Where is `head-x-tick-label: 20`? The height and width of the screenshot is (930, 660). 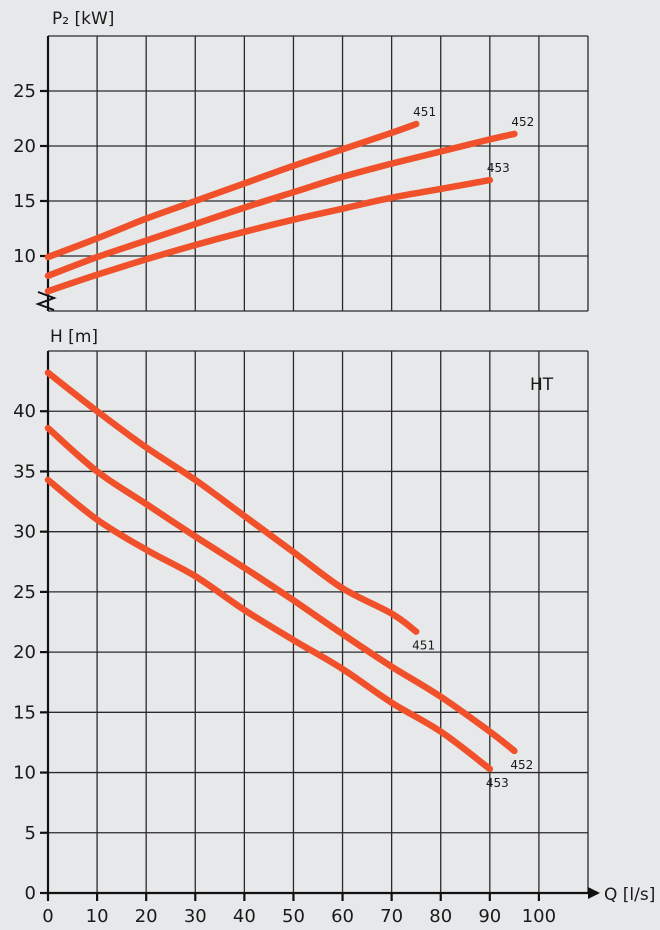 head-x-tick-label: 20 is located at coordinates (146, 916).